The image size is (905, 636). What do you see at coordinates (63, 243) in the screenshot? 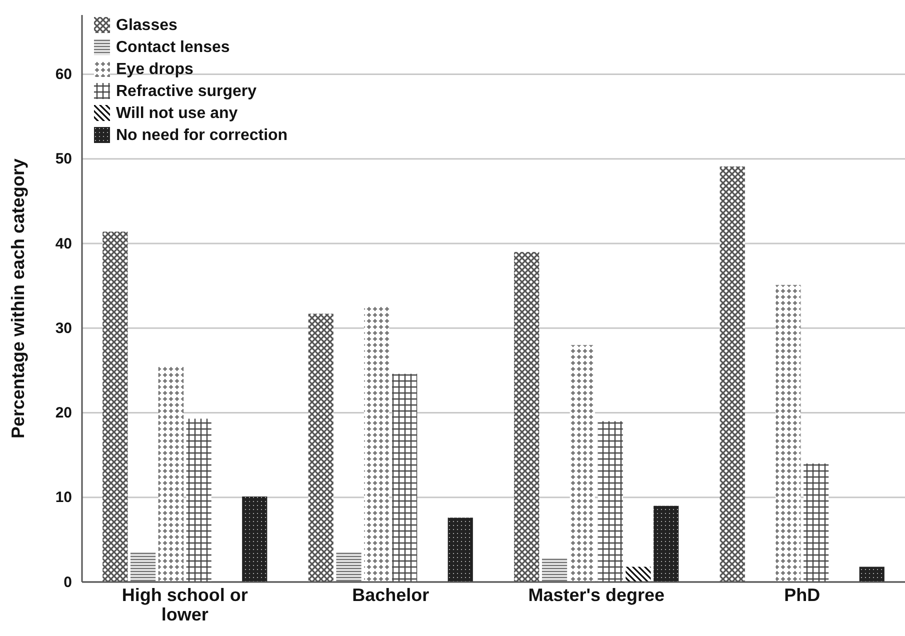
I see `y-tick-label: 40` at bounding box center [63, 243].